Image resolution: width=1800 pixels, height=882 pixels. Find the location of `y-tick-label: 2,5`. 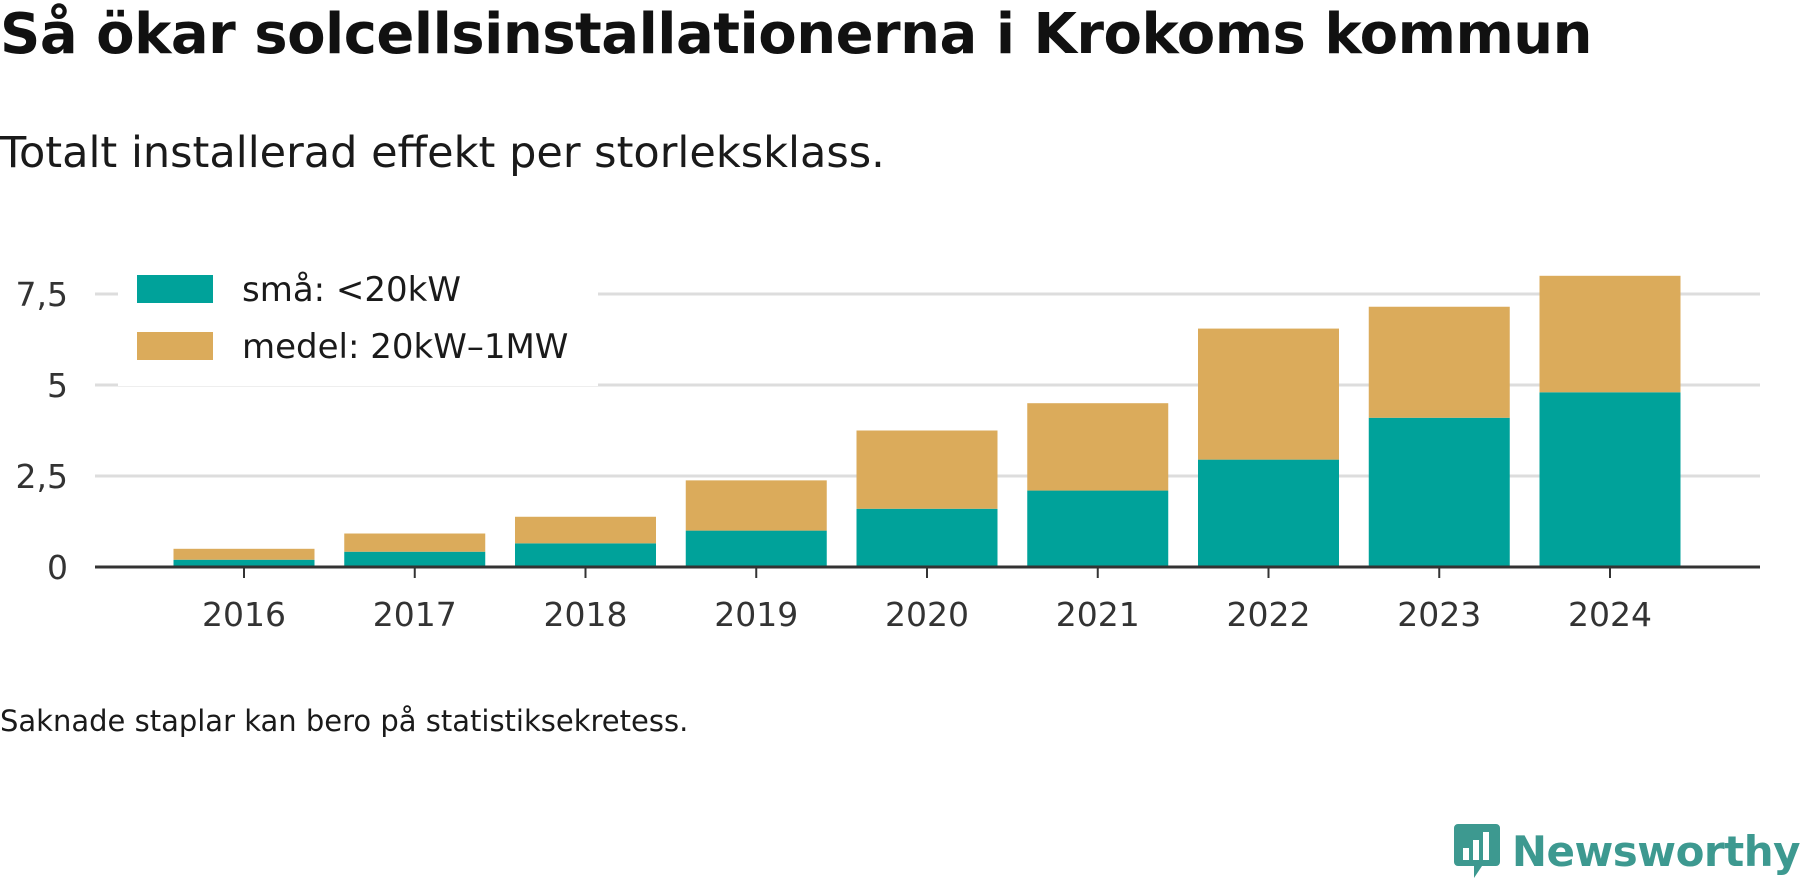

y-tick-label: 2,5 is located at coordinates (42, 476).